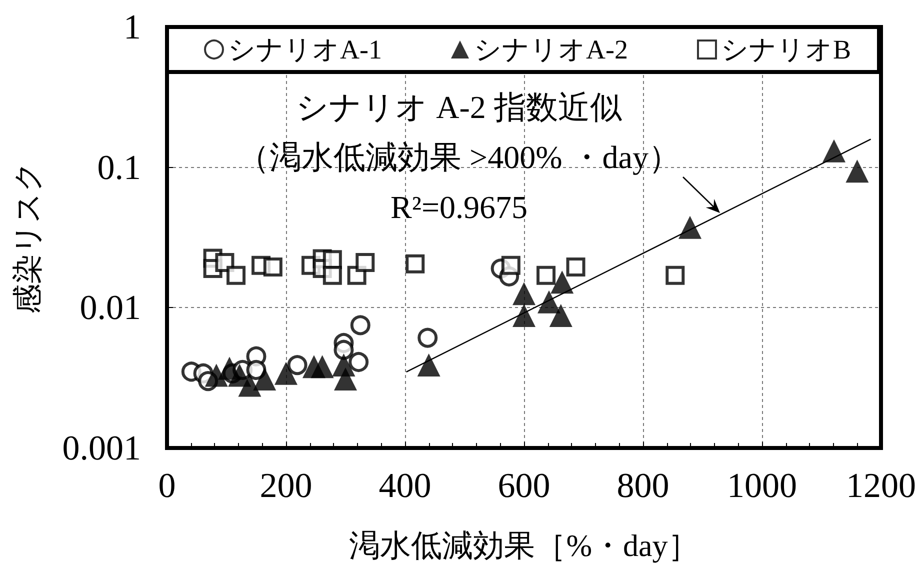 Image resolution: width=919 pixels, height=566 pixels. Describe the element at coordinates (524, 485) in the screenshot. I see `x-tick-label: 600` at that location.